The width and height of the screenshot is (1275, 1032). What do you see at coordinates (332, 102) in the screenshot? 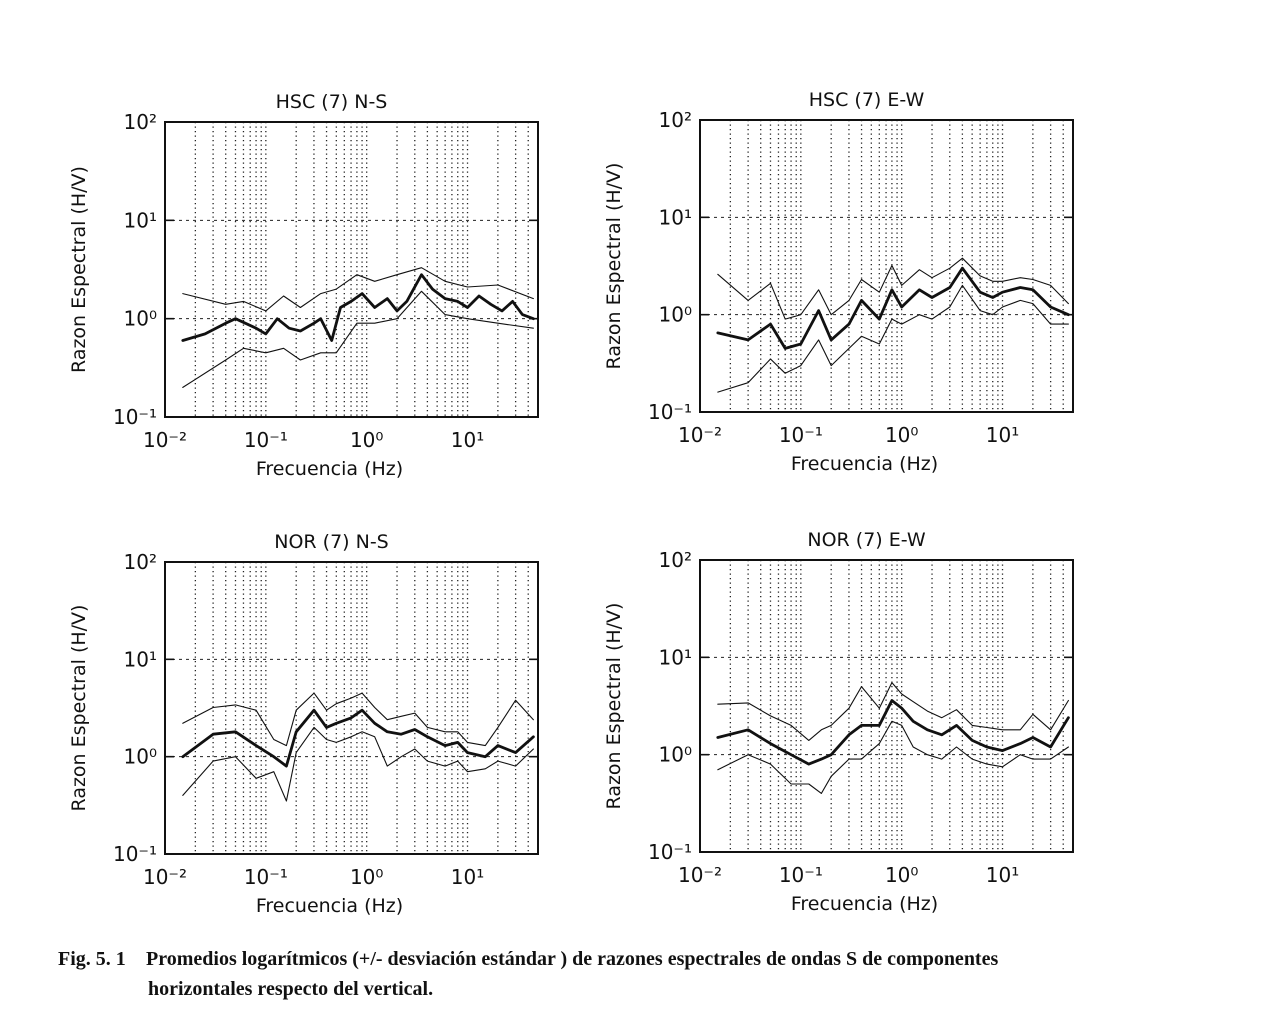
I see `chart-title: HSC (7) N-S` at bounding box center [332, 102].